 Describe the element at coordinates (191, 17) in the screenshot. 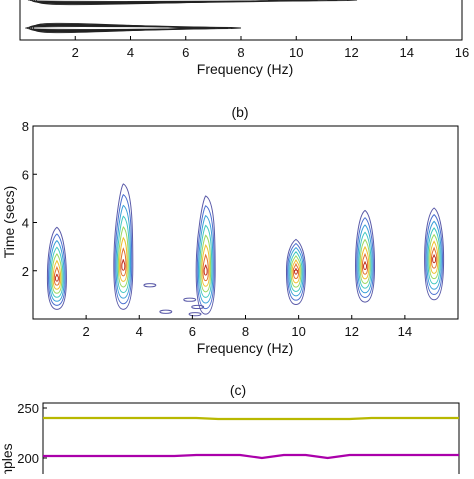

I see `panel-a-contours` at that location.